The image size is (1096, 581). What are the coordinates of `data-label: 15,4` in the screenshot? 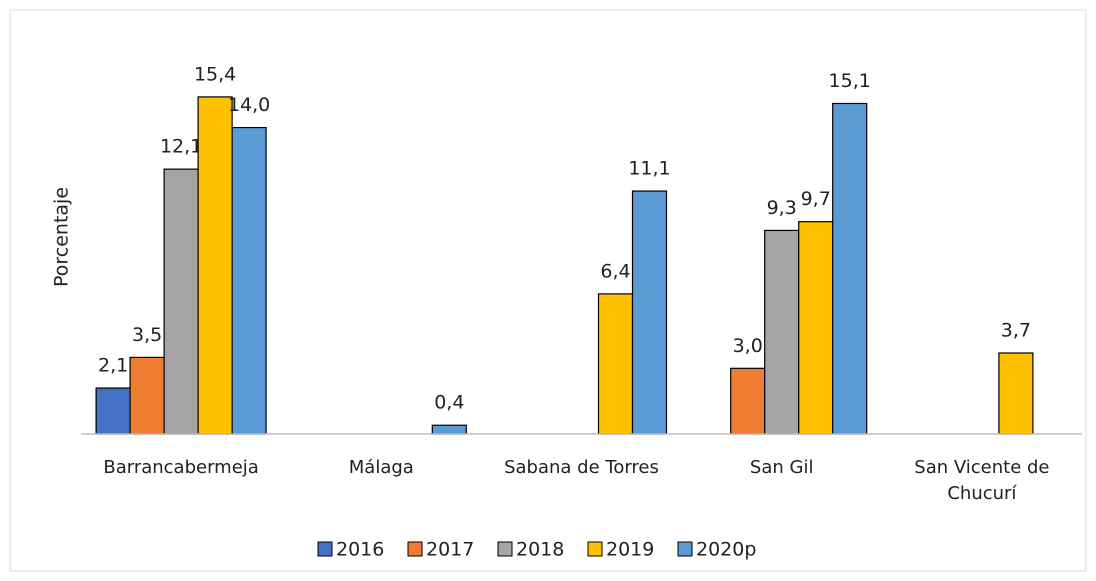 It's located at (215, 74).